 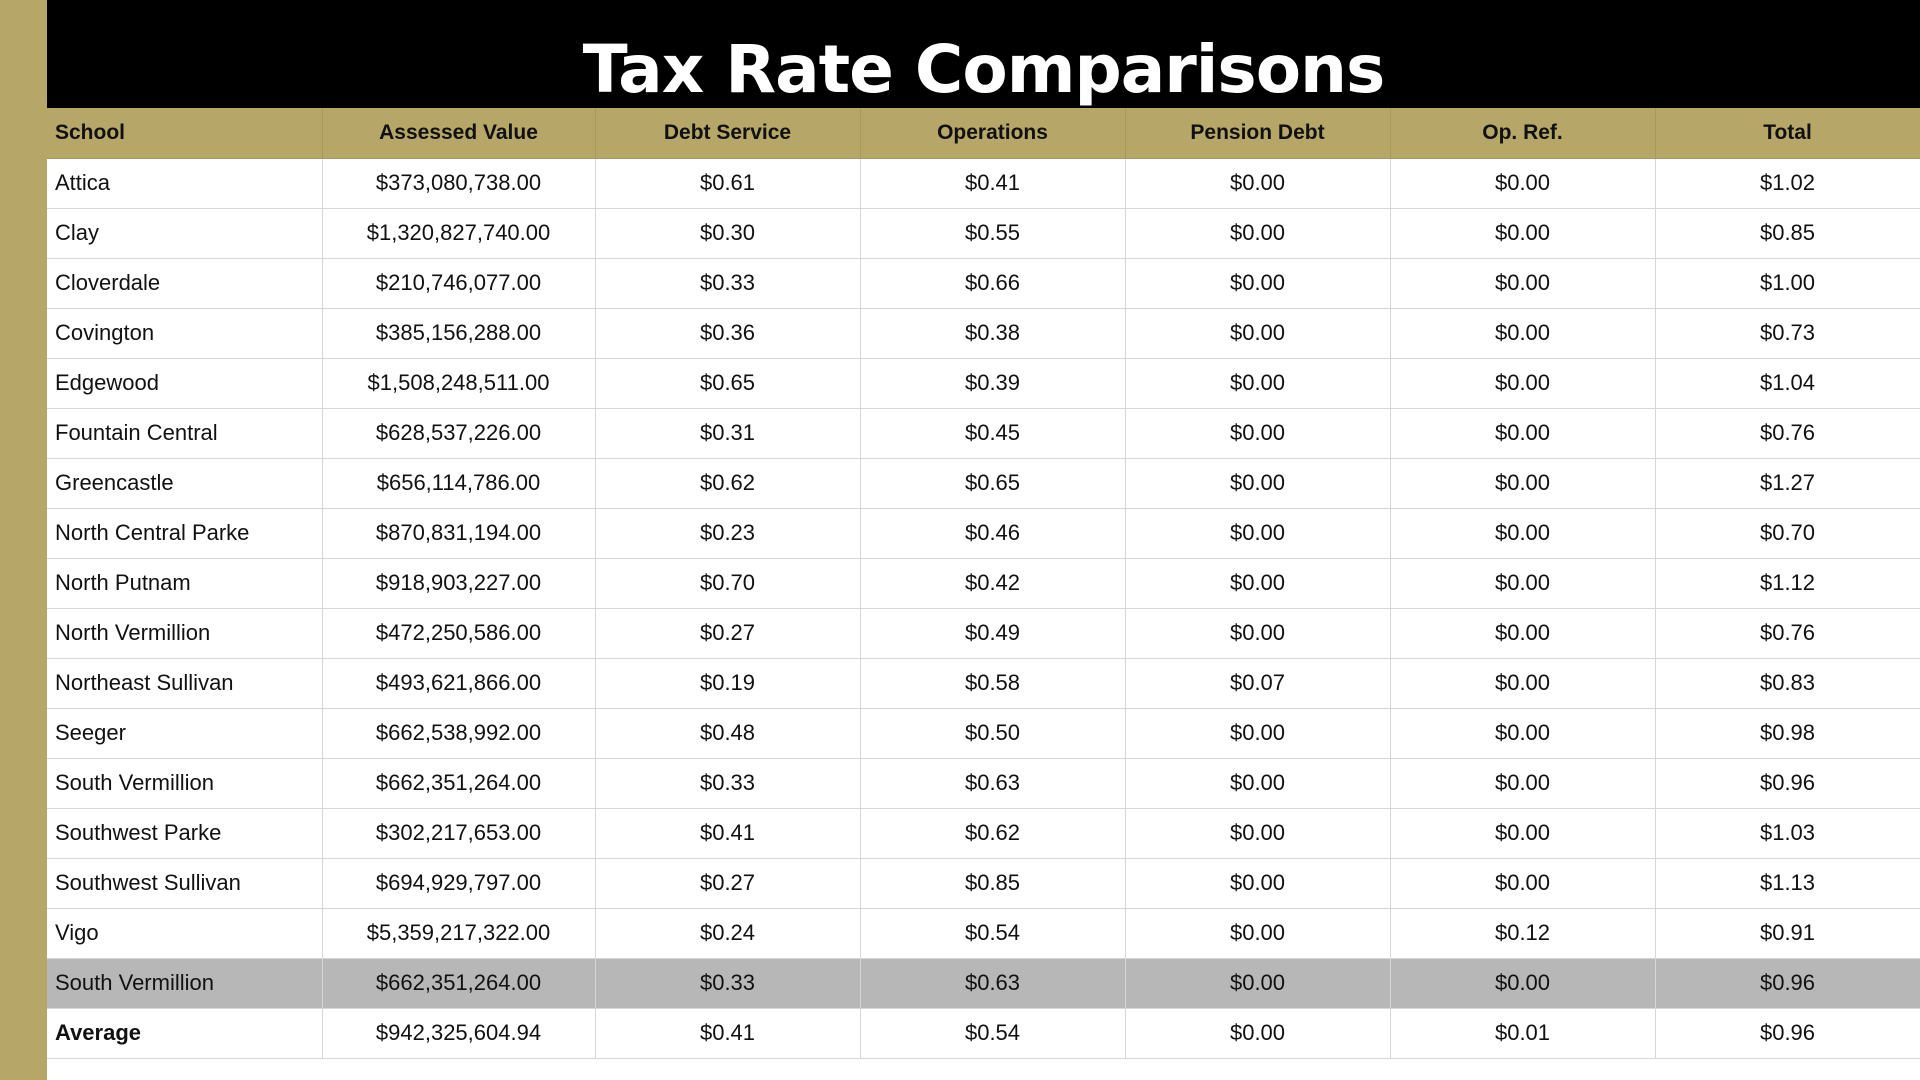 I want to click on assessed-value-cell: $870,831,194.00, so click(x=459, y=533).